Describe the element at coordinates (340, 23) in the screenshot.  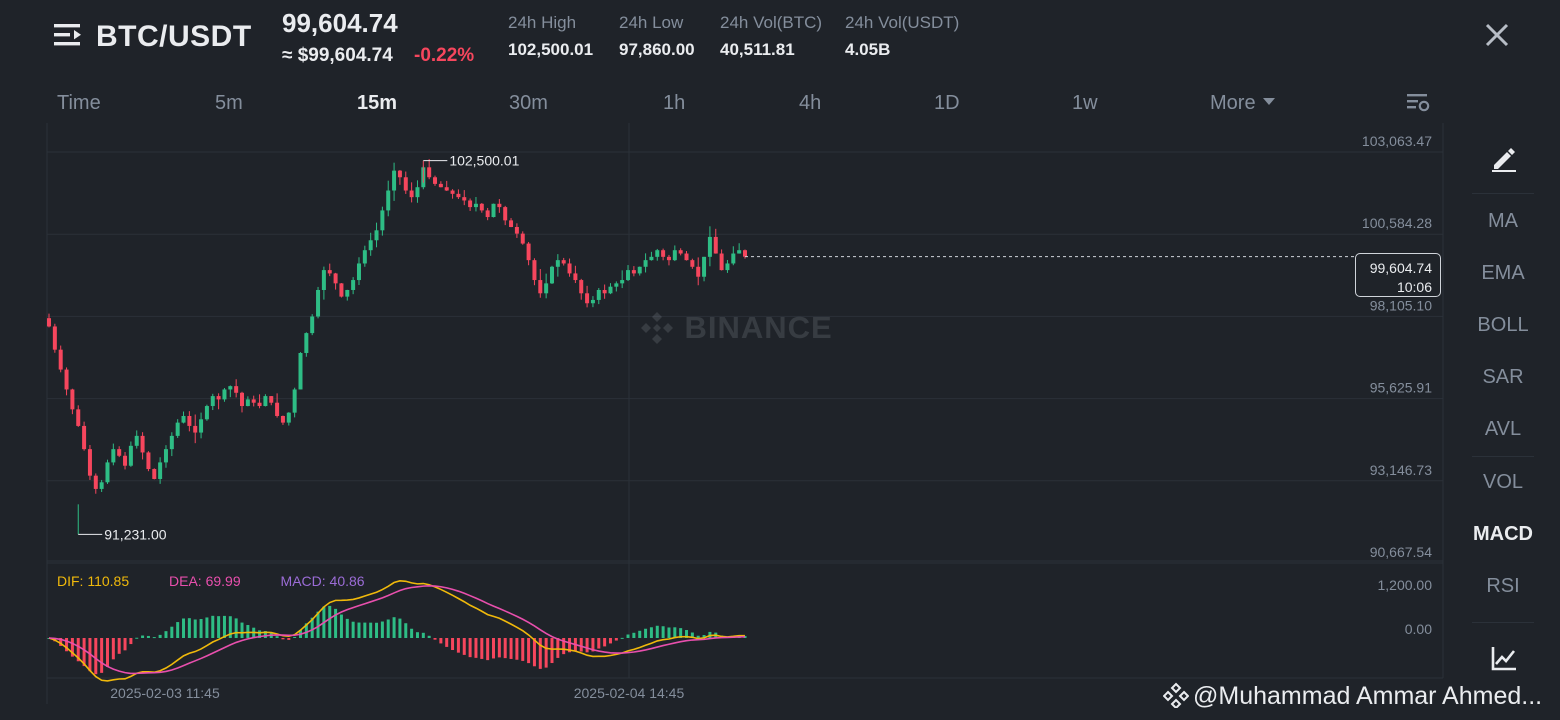
I see `last-price: 99,604.74` at that location.